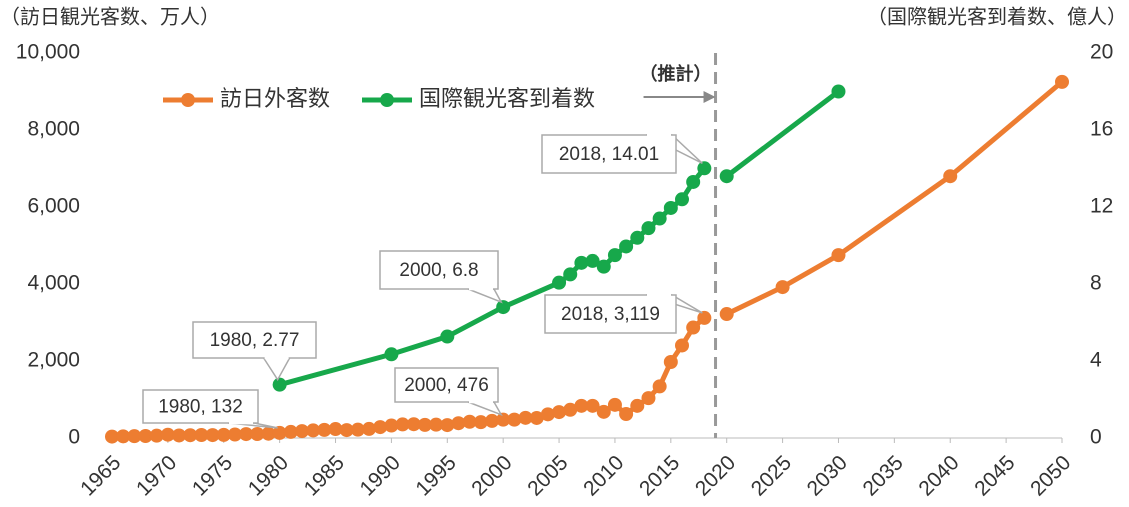 Image resolution: width=1129 pixels, height=507 pixels. Describe the element at coordinates (188, 100) in the screenshot. I see `legend-marker` at that location.